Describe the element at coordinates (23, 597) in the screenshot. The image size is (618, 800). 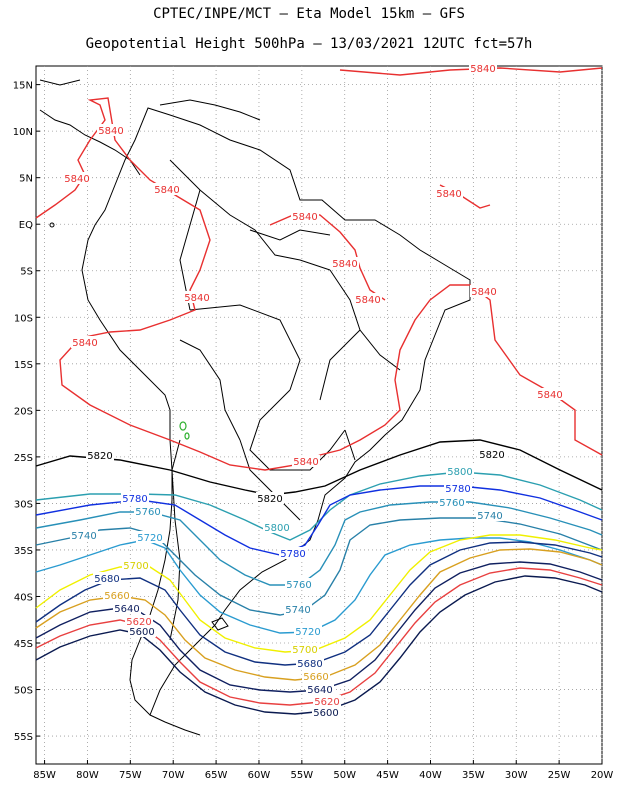
I see `lat-tick-label: 40S` at that location.